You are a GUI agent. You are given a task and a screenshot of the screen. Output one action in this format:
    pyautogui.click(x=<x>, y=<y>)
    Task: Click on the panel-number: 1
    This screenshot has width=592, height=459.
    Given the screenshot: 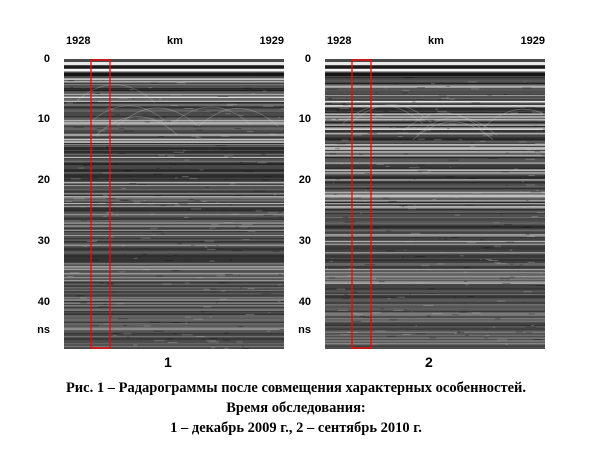 What is the action you would take?
    pyautogui.click(x=168, y=362)
    